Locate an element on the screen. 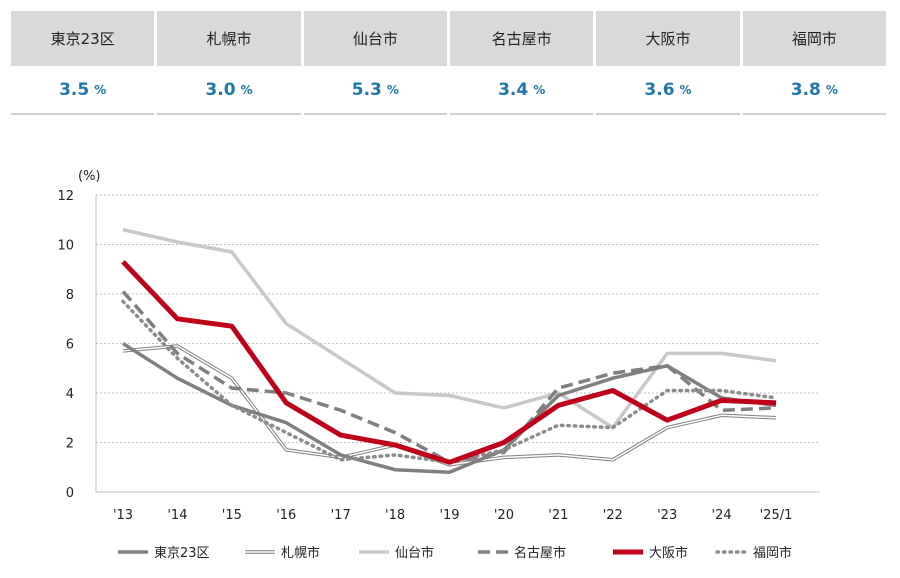 This screenshot has height=578, width=900. city-rate: 3.8% is located at coordinates (814, 90).